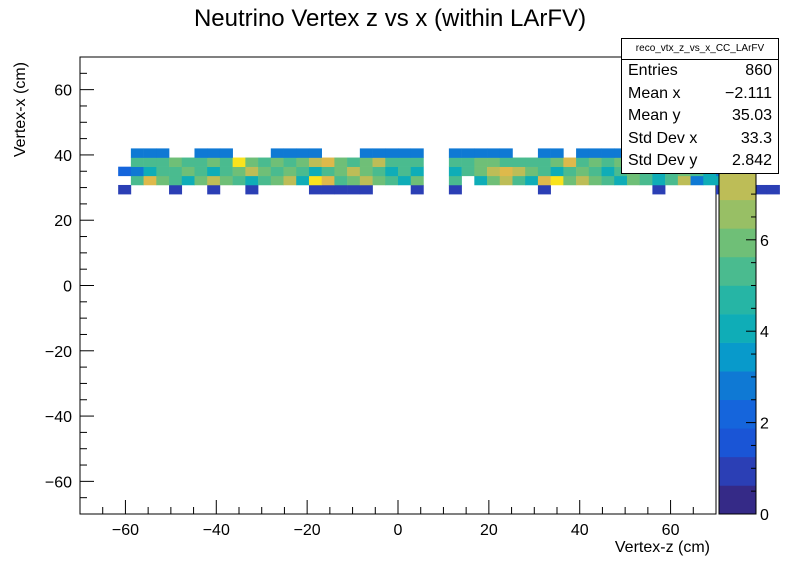 The height and width of the screenshot is (572, 796). I want to click on stats-label: Entries, so click(653, 70).